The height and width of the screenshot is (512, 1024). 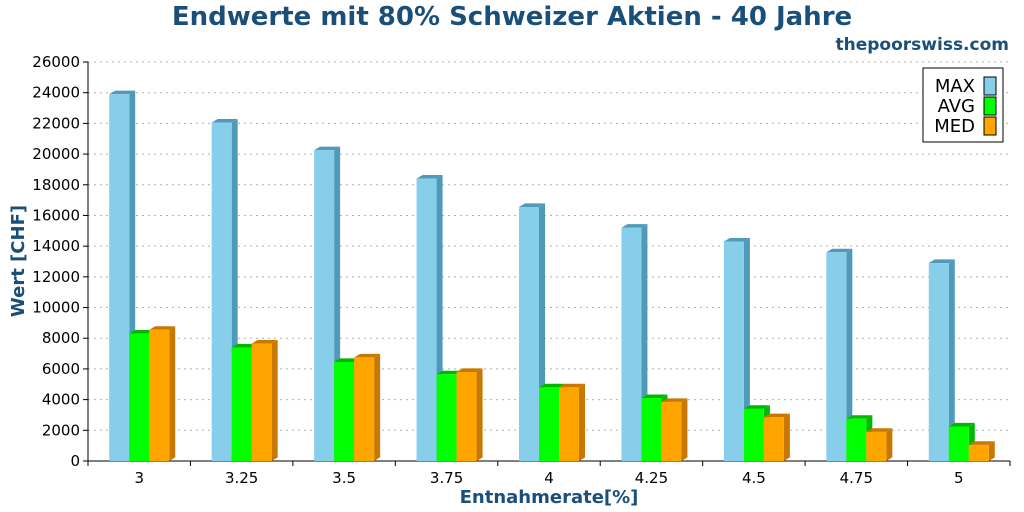 What do you see at coordinates (56, 308) in the screenshot?
I see `y-tick-label: 10000` at bounding box center [56, 308].